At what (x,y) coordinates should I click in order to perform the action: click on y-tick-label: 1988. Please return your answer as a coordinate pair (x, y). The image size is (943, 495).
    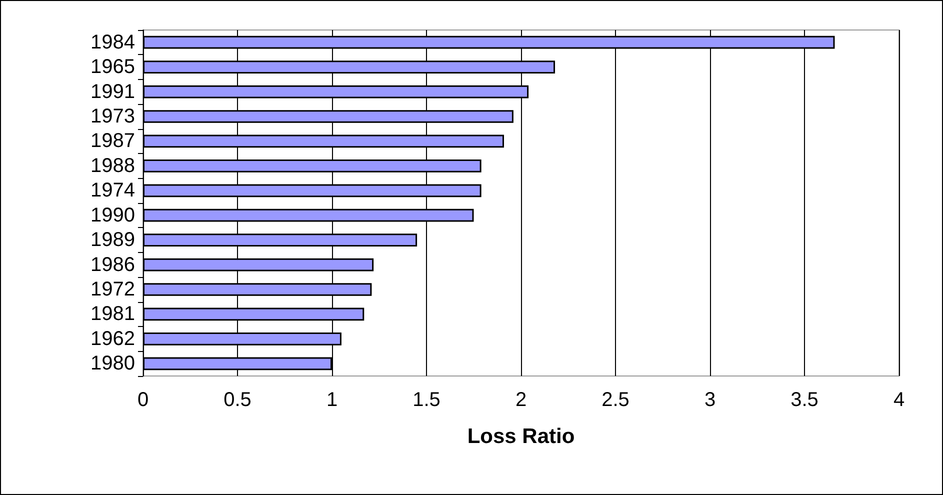
    Looking at the image, I should click on (112, 165).